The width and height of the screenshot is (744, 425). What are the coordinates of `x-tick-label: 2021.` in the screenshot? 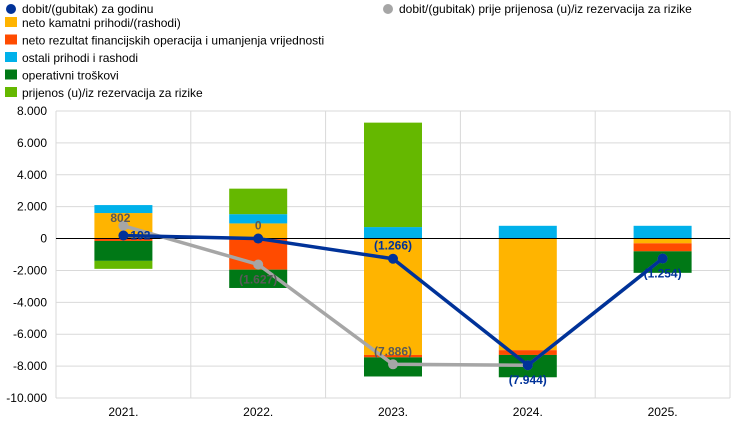 It's located at (123, 412).